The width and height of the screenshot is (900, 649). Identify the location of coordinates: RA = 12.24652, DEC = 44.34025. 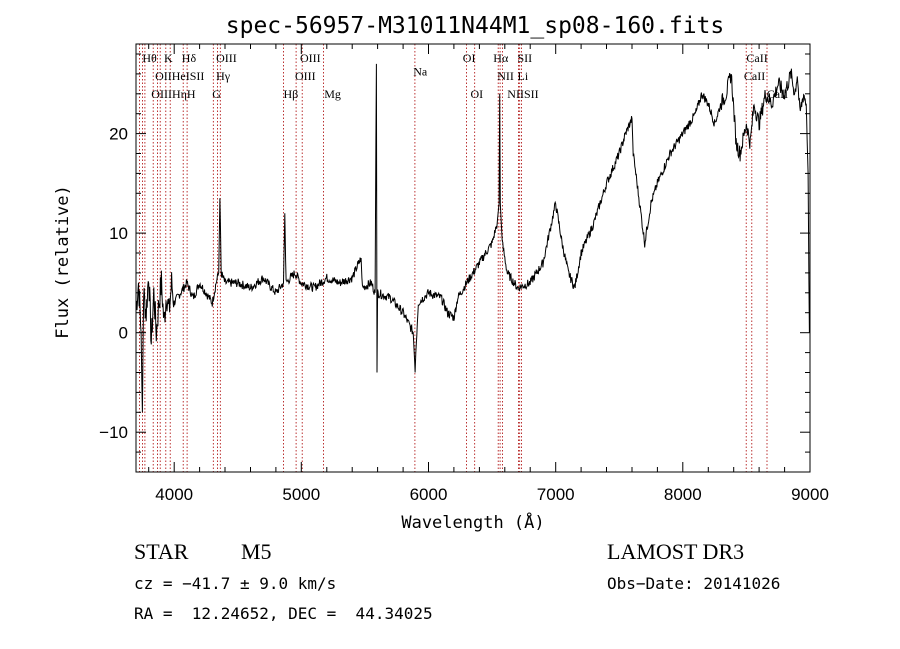
(283, 613).